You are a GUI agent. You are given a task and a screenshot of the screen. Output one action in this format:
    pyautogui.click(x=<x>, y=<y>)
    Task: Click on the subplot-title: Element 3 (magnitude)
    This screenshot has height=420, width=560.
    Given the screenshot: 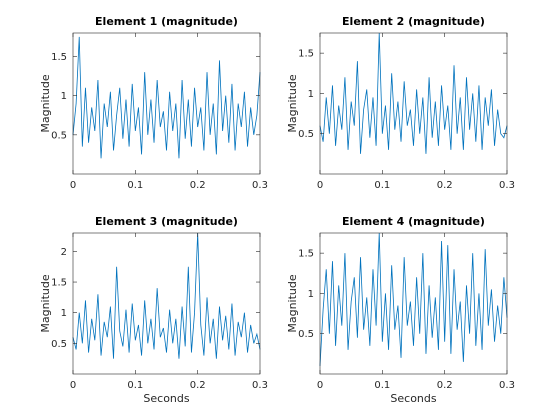 What is the action you would take?
    pyautogui.click(x=166, y=221)
    